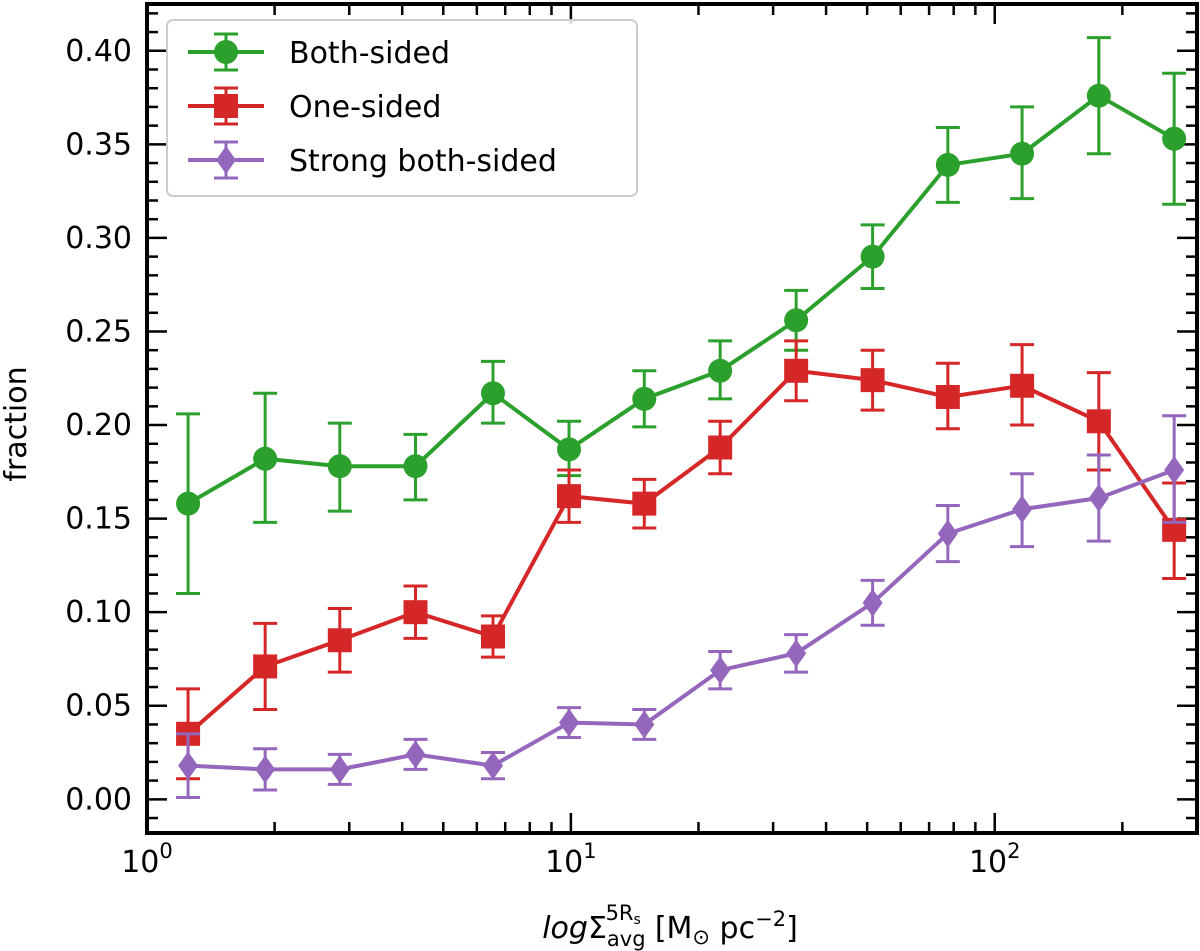  What do you see at coordinates (995, 859) in the screenshot?
I see `x-tick-label: 10²` at bounding box center [995, 859].